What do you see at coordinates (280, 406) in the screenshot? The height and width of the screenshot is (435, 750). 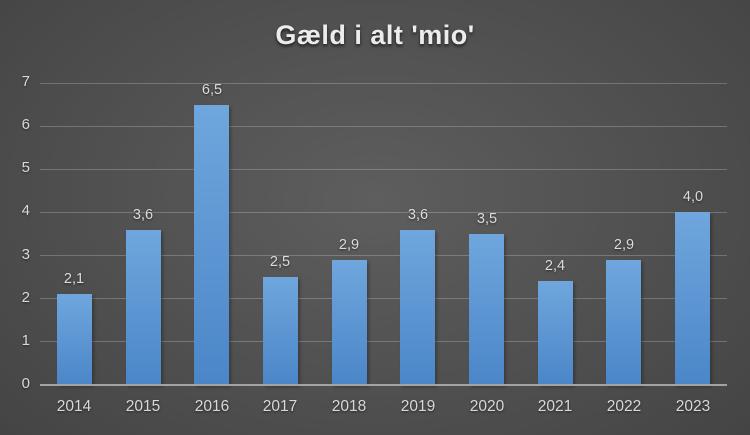 I see `x-tick-label: 2017` at bounding box center [280, 406].